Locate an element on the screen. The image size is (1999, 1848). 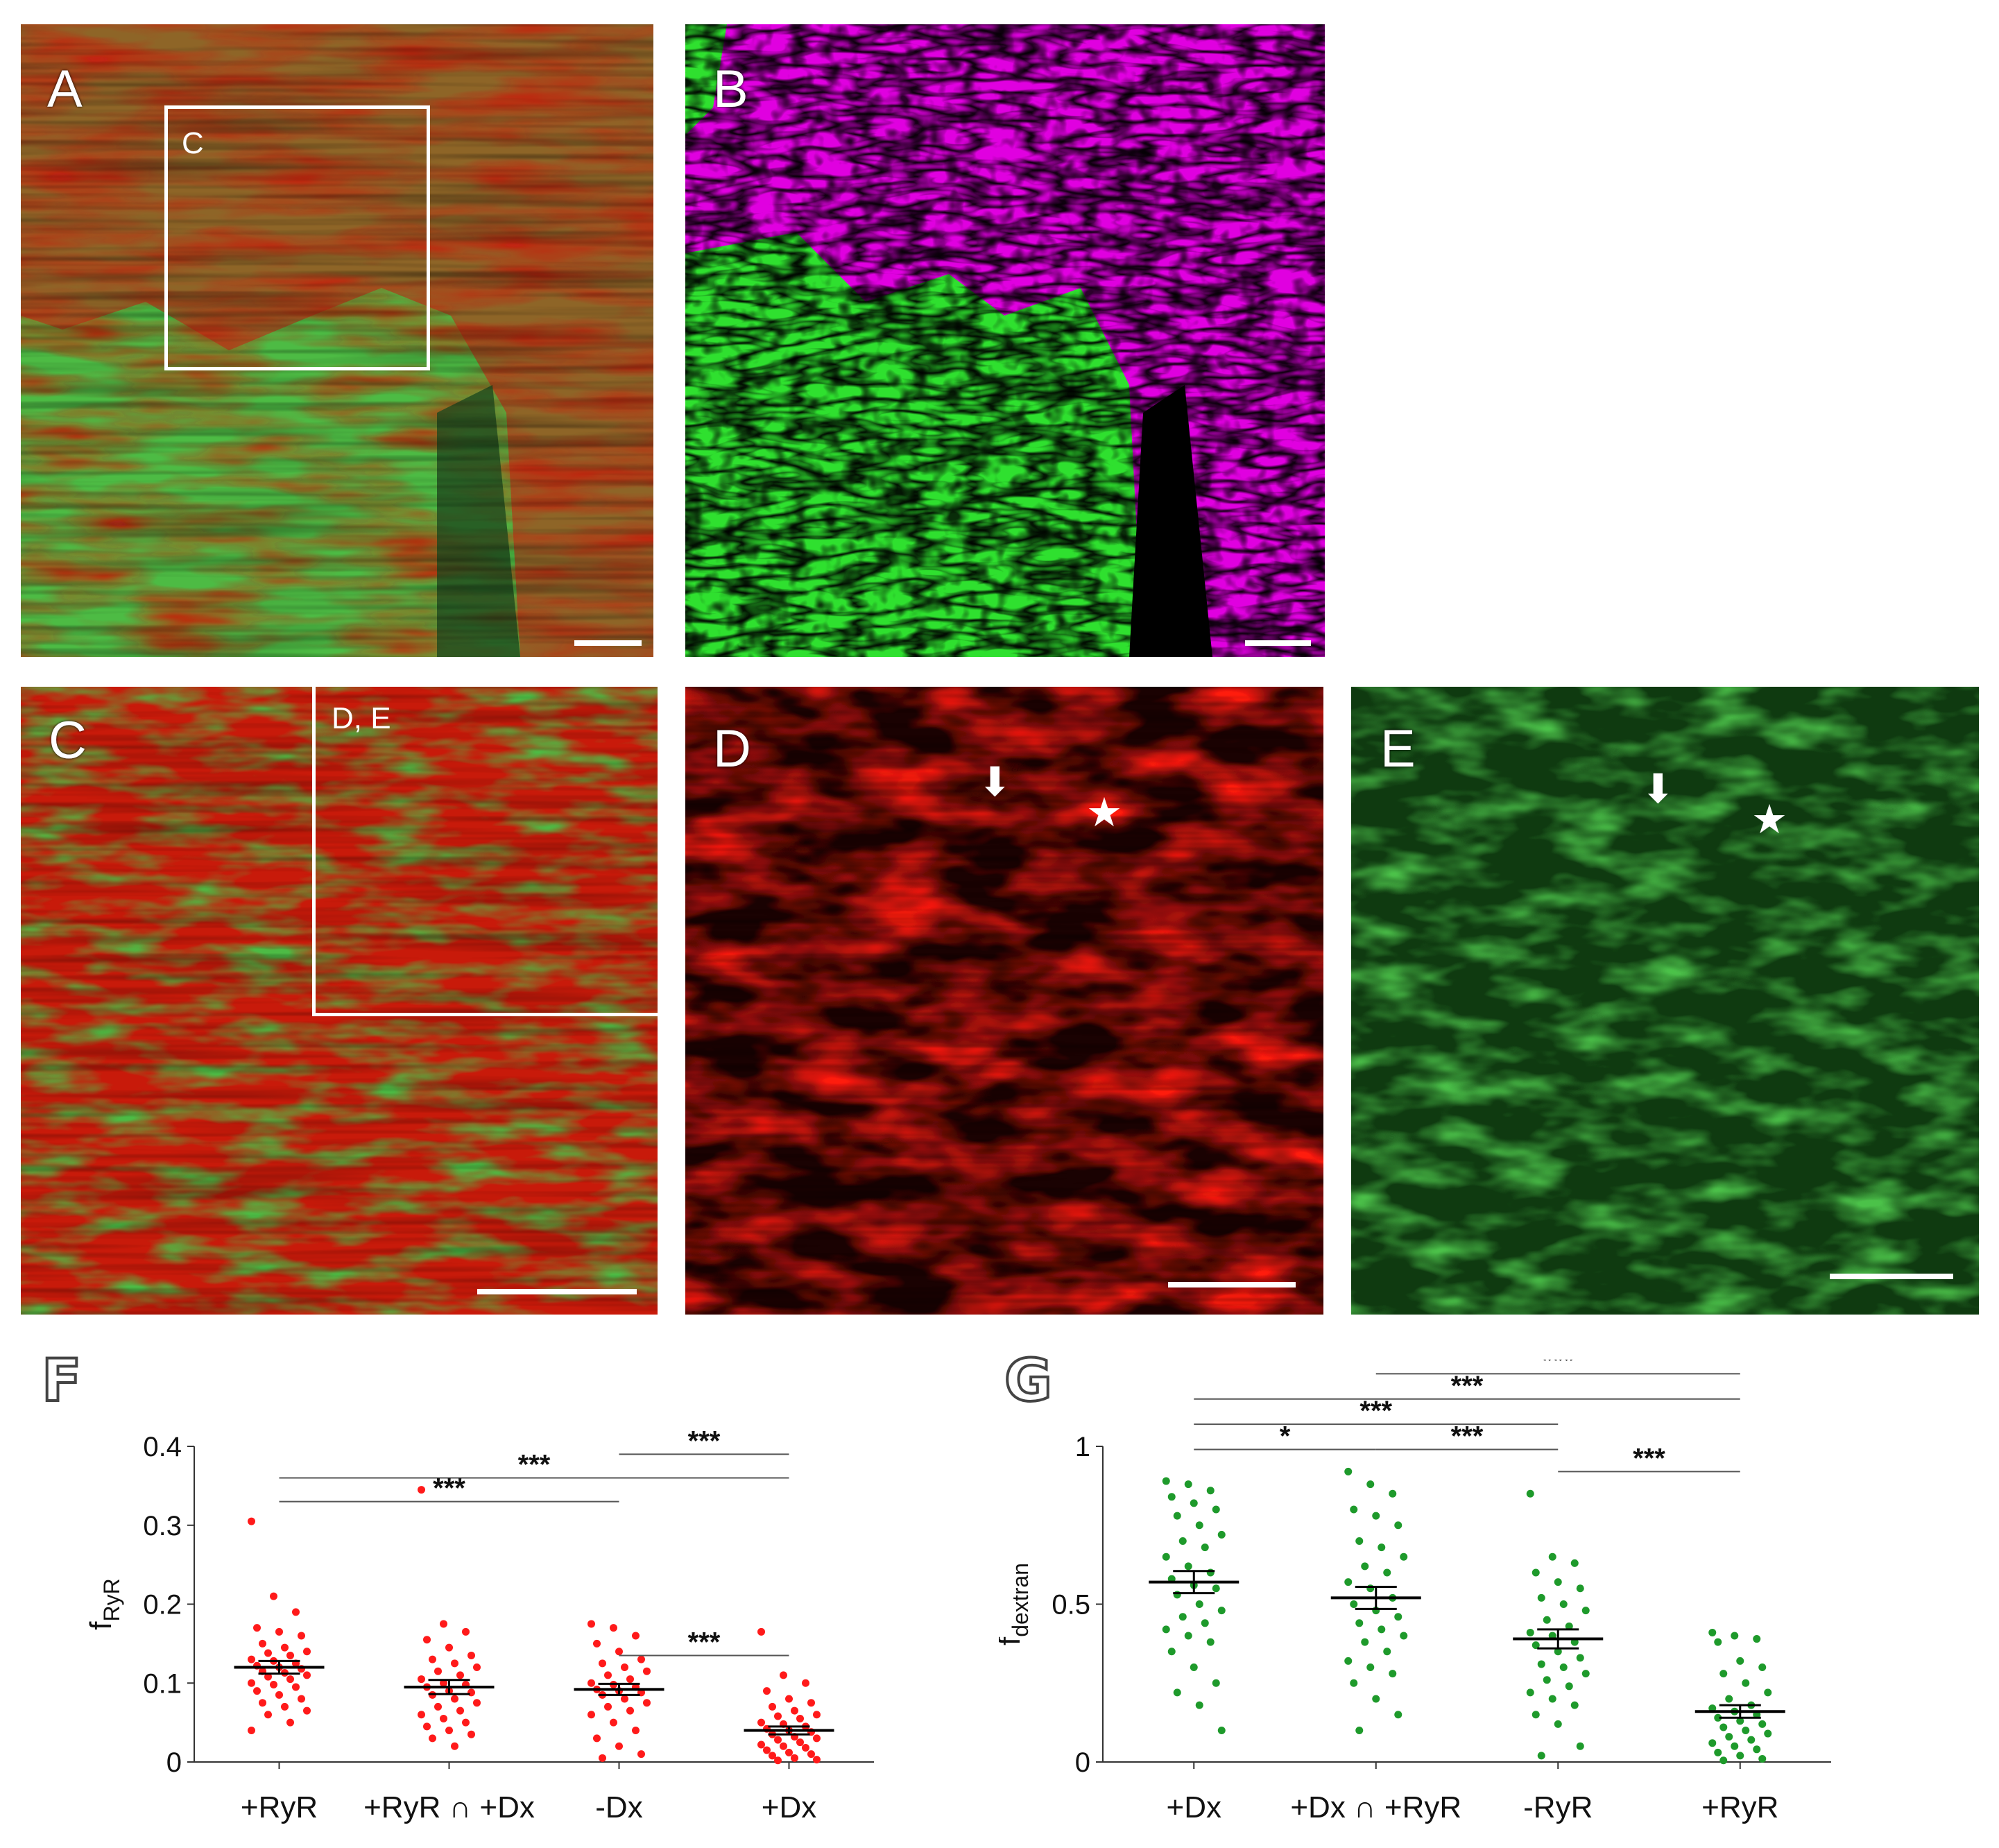
significance-label: * is located at coordinates (1285, 1437).